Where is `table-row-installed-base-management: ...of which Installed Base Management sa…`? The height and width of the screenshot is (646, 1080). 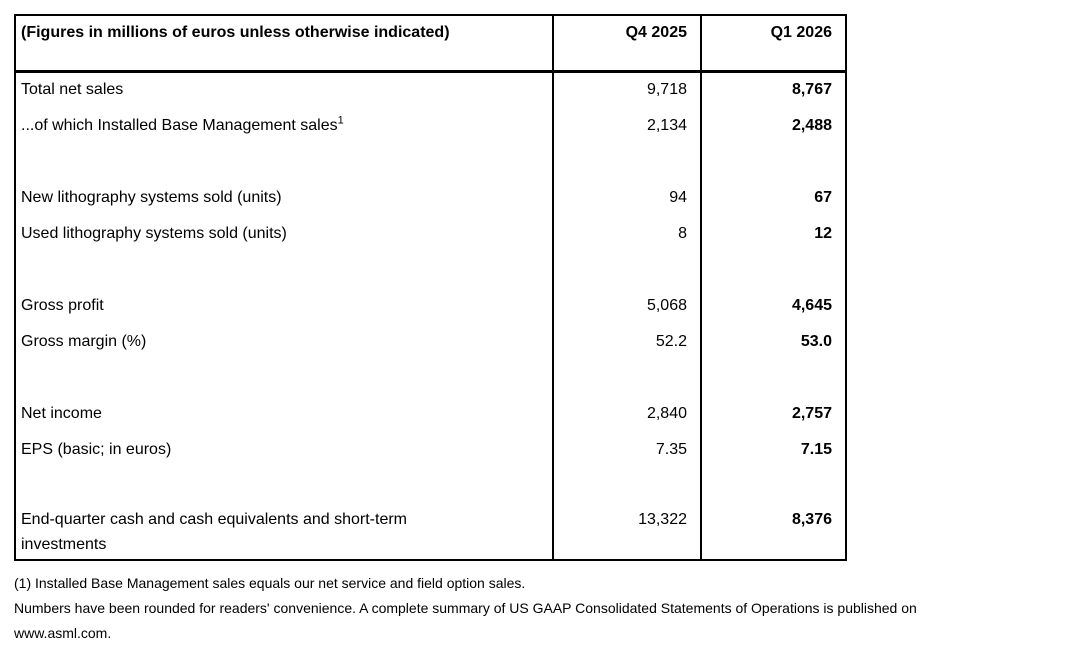
table-row-installed-base-management: ...of which Installed Base Management sa… is located at coordinates (430, 125).